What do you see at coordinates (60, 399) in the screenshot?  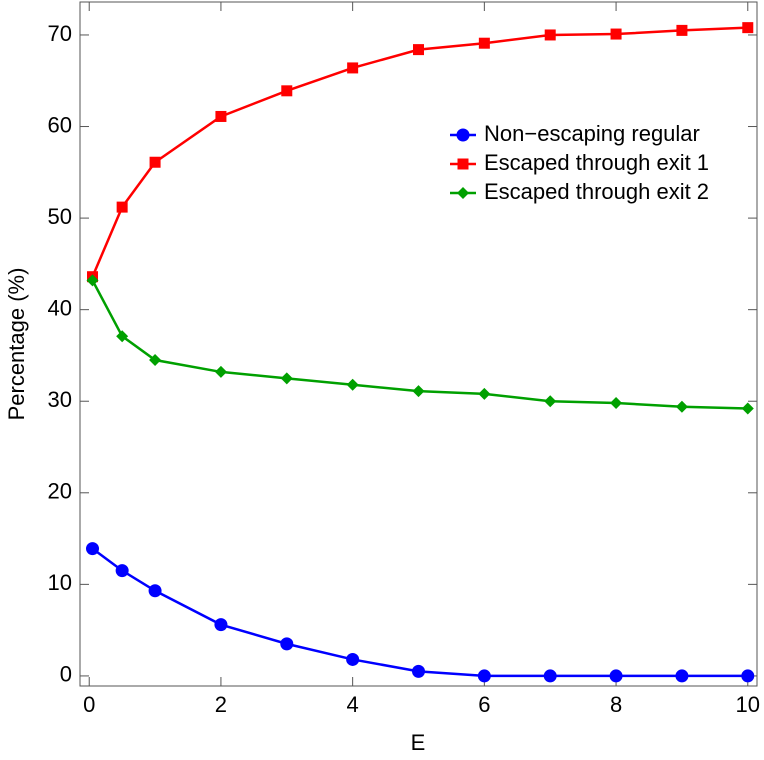 I see `y-tick-label: 30` at bounding box center [60, 399].